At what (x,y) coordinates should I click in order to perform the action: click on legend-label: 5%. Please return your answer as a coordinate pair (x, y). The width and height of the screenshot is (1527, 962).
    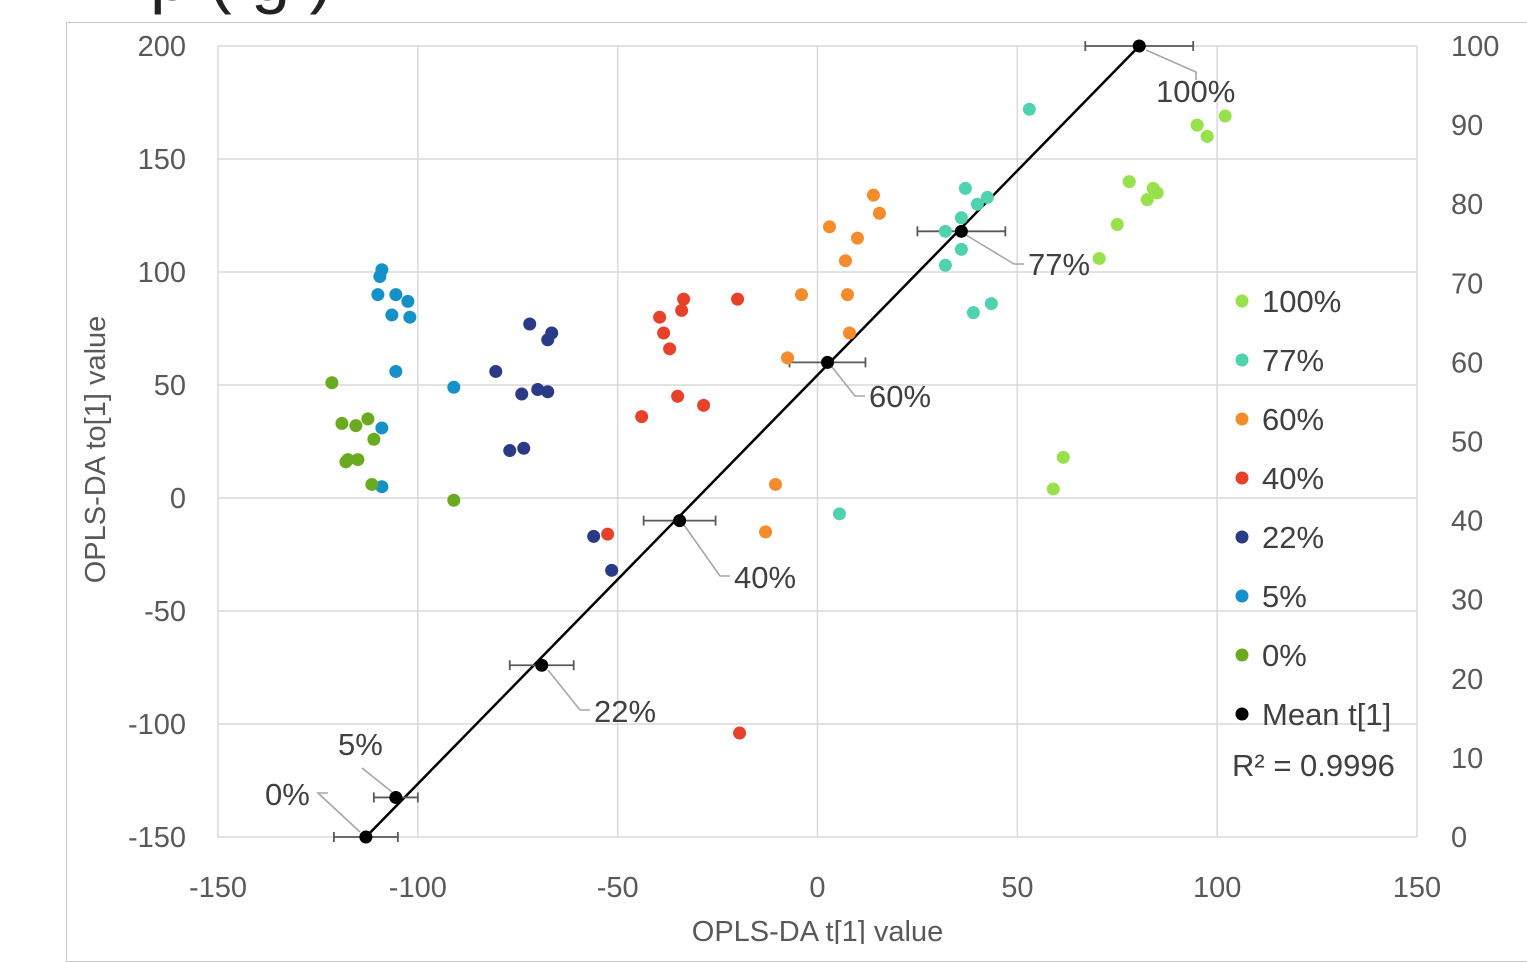
    Looking at the image, I should click on (1284, 596).